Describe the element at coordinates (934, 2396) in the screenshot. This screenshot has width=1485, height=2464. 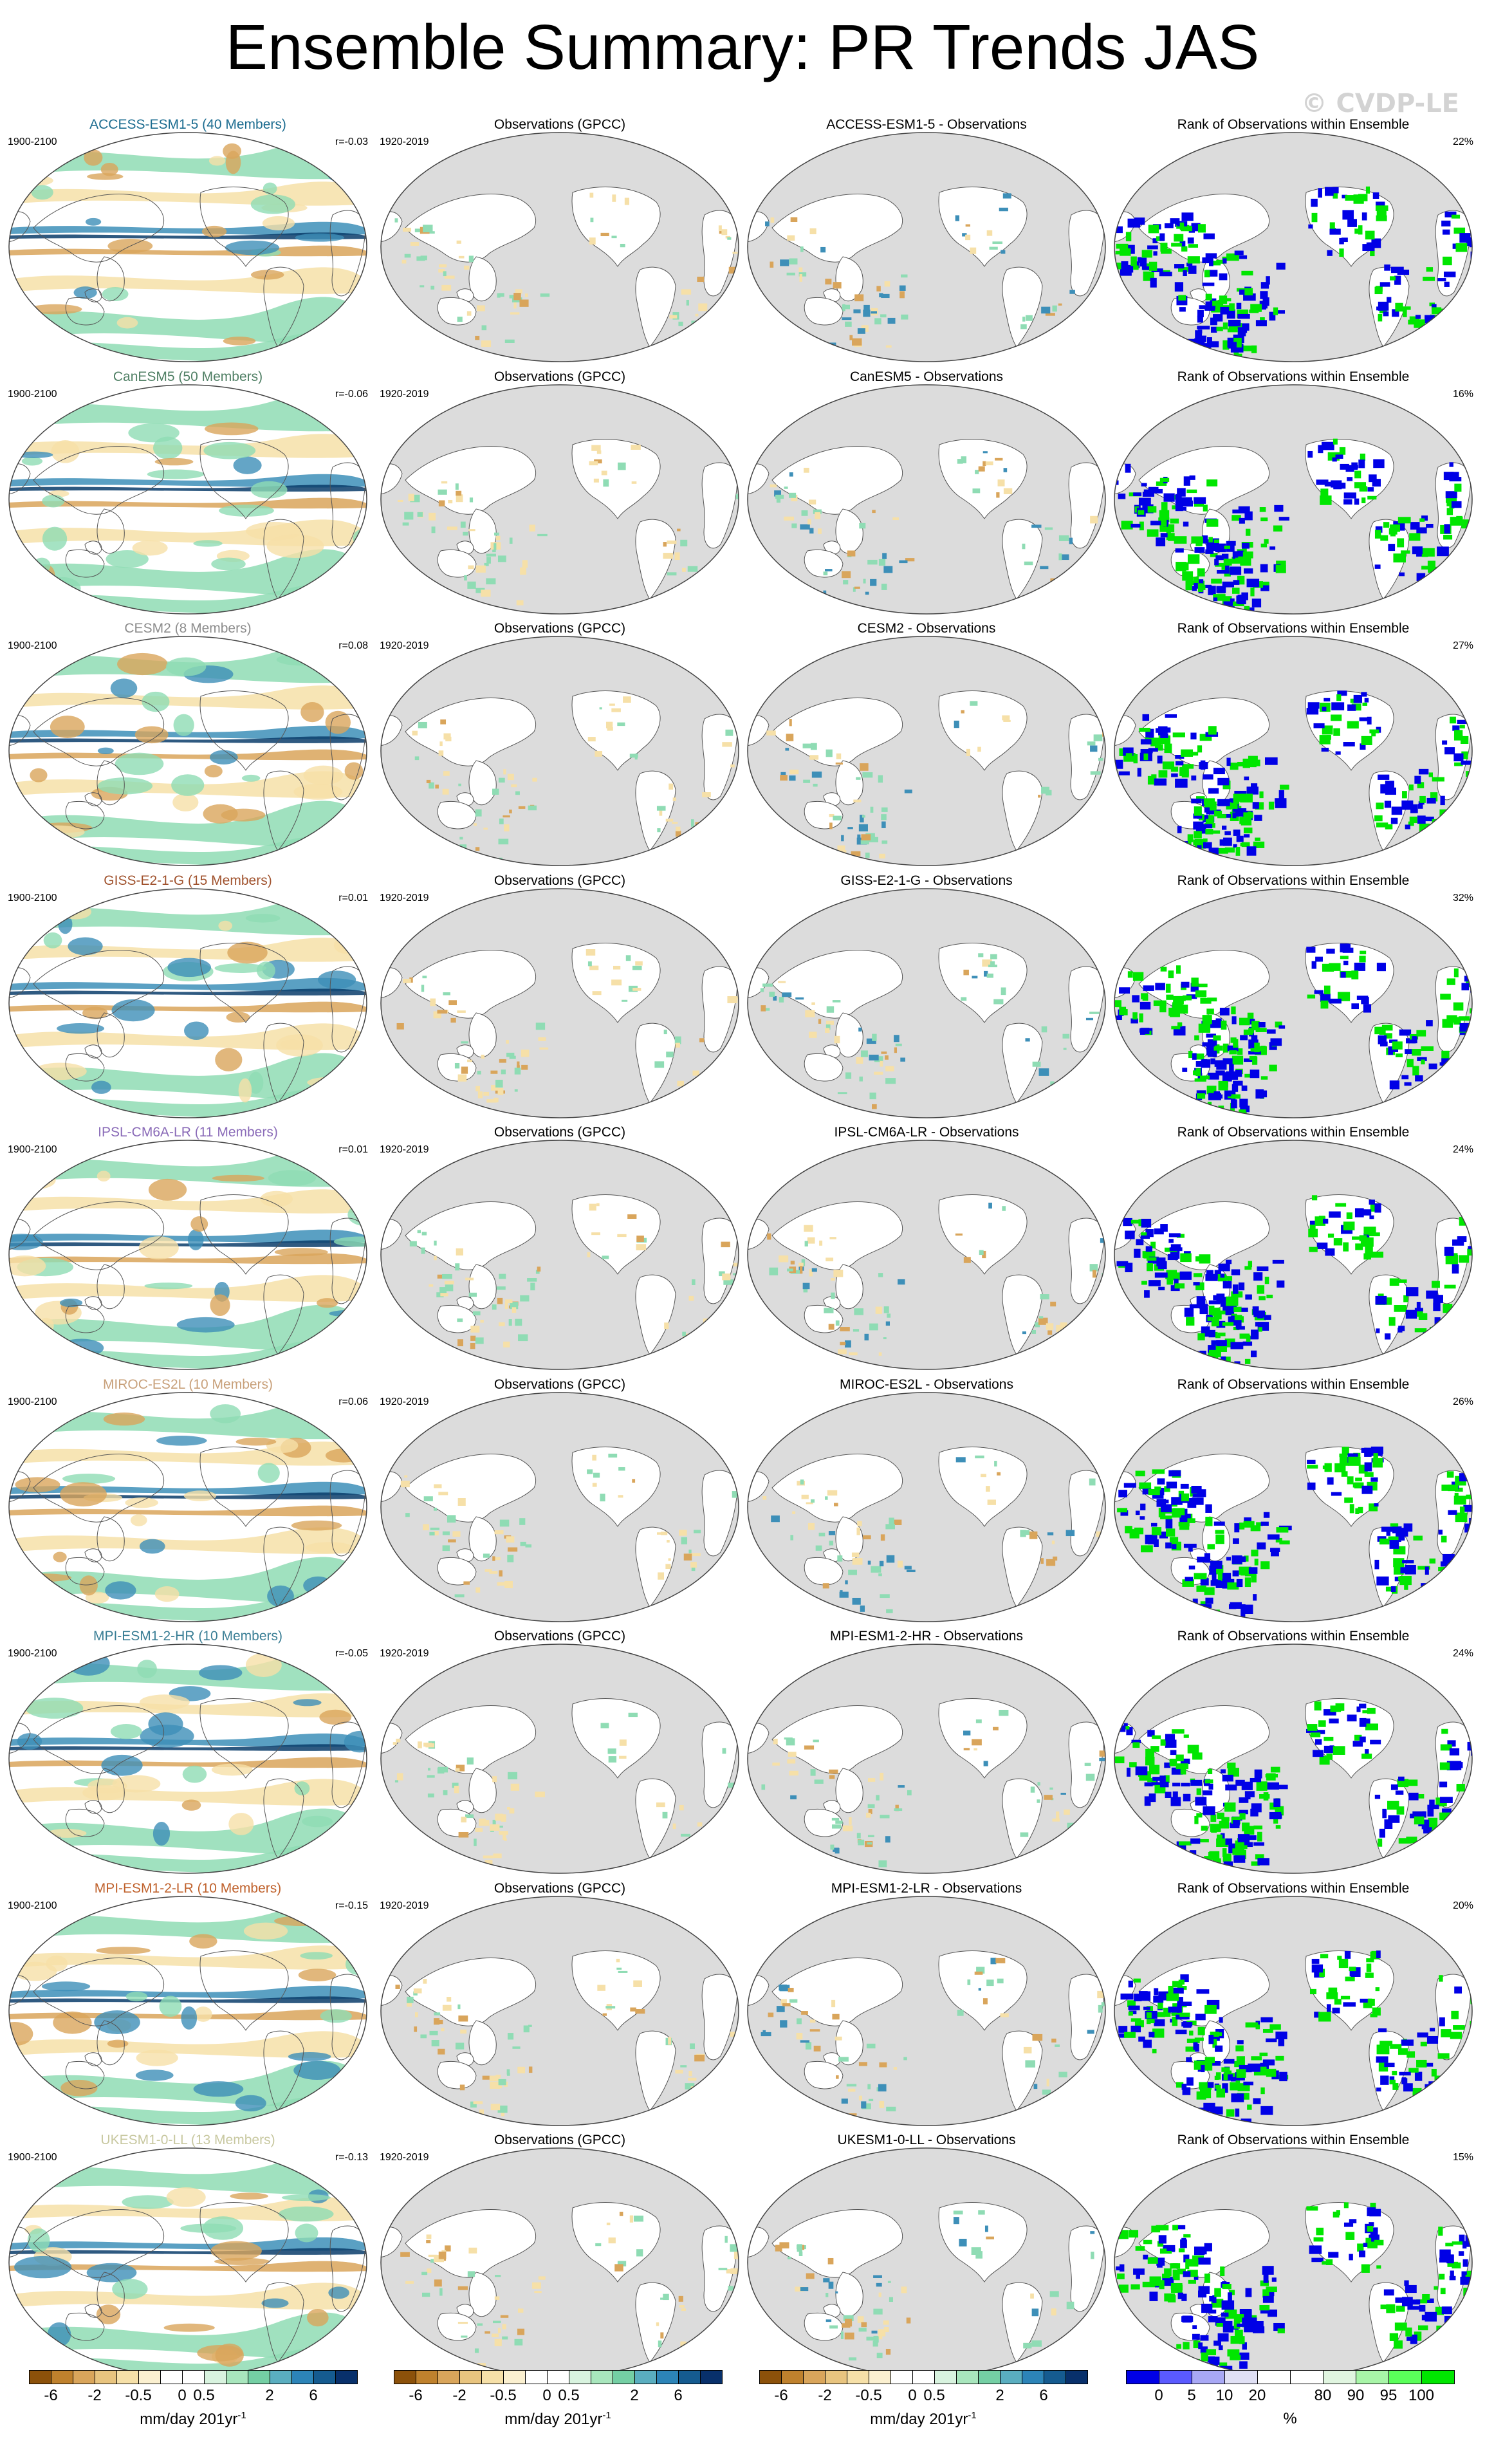
I see `colorbar-tick-label: 0.5` at that location.